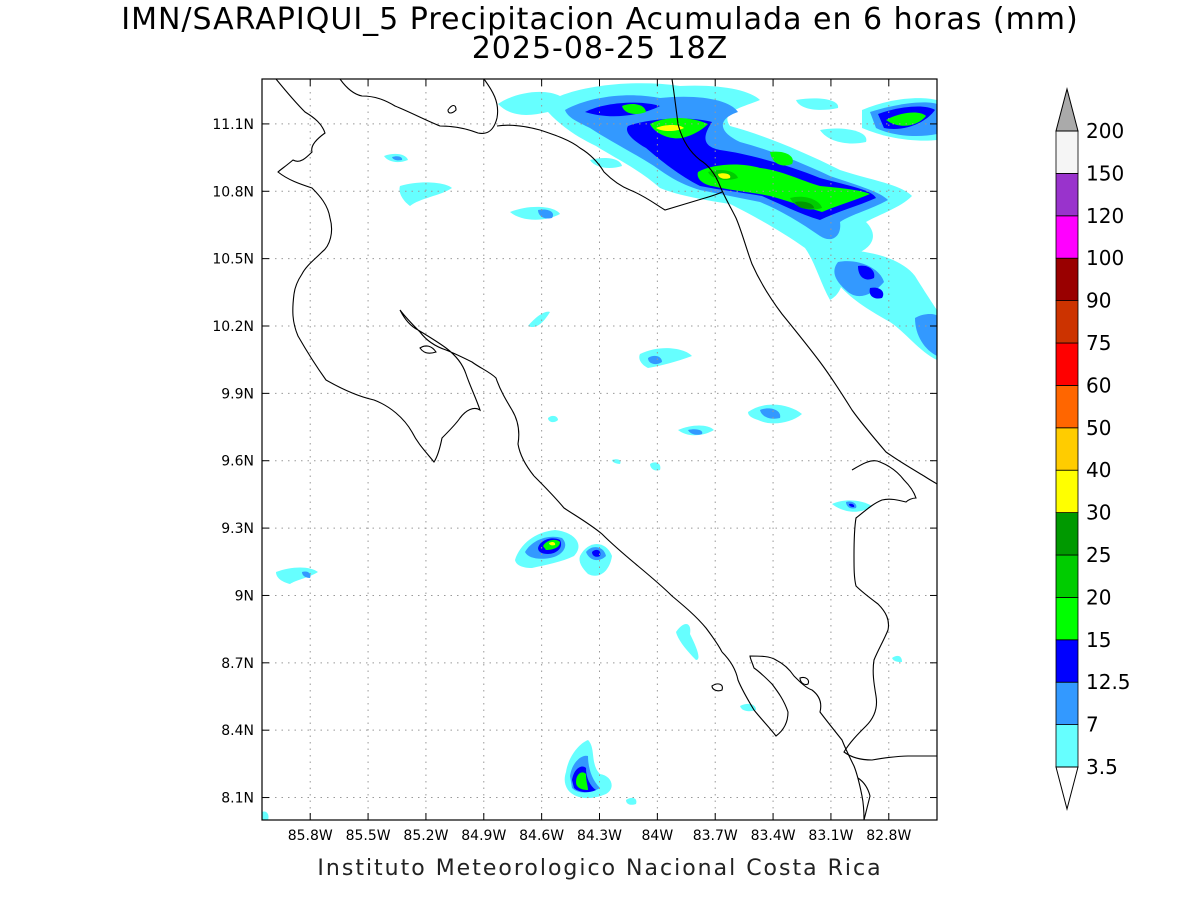 Image resolution: width=1200 pixels, height=900 pixels. I want to click on colorbar-label: 60, so click(1098, 385).